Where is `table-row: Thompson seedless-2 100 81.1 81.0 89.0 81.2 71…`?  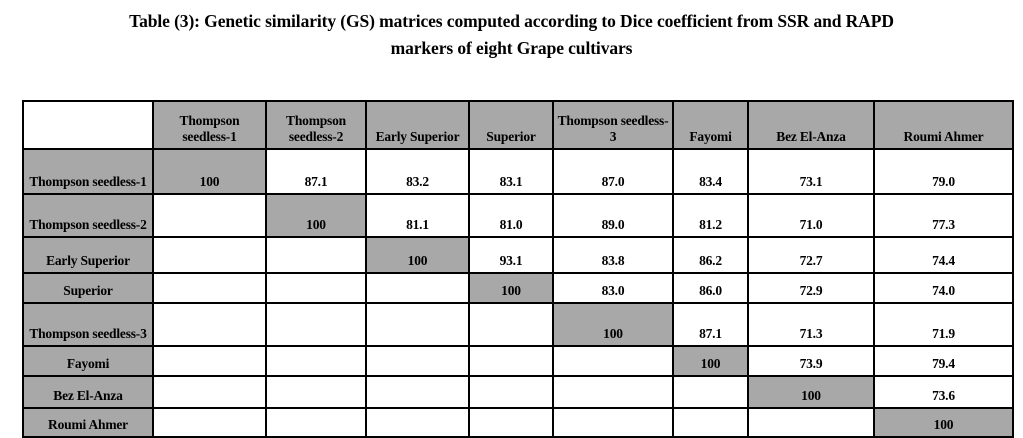
table-row: Thompson seedless-2 100 81.1 81.0 89.0 81.2 71… is located at coordinates (518, 215).